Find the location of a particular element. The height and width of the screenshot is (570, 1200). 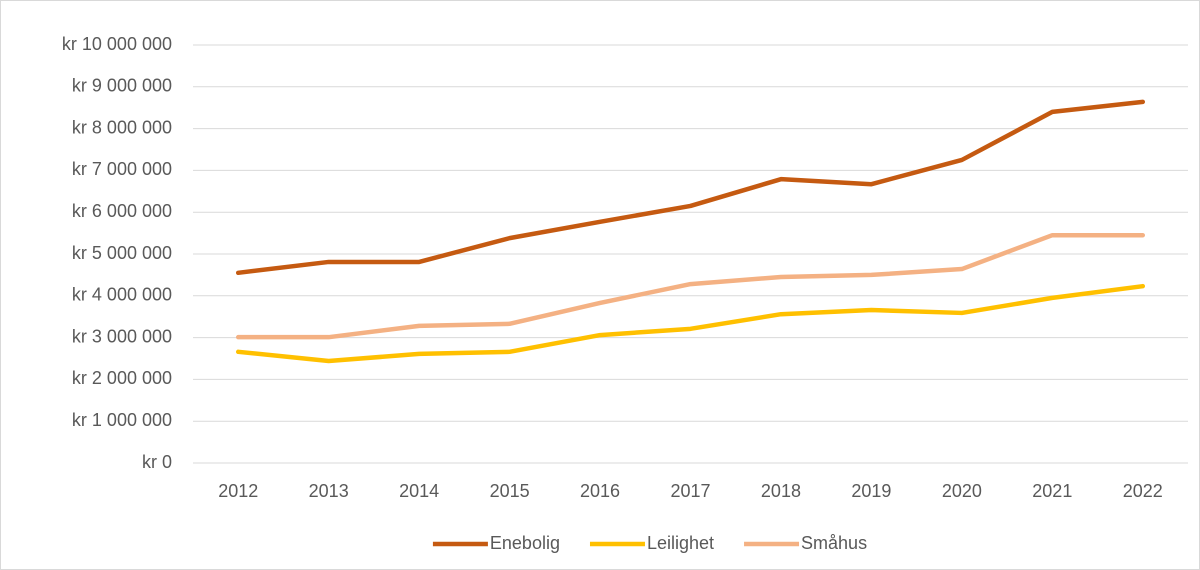

legend-label: Leilighet is located at coordinates (680, 543).